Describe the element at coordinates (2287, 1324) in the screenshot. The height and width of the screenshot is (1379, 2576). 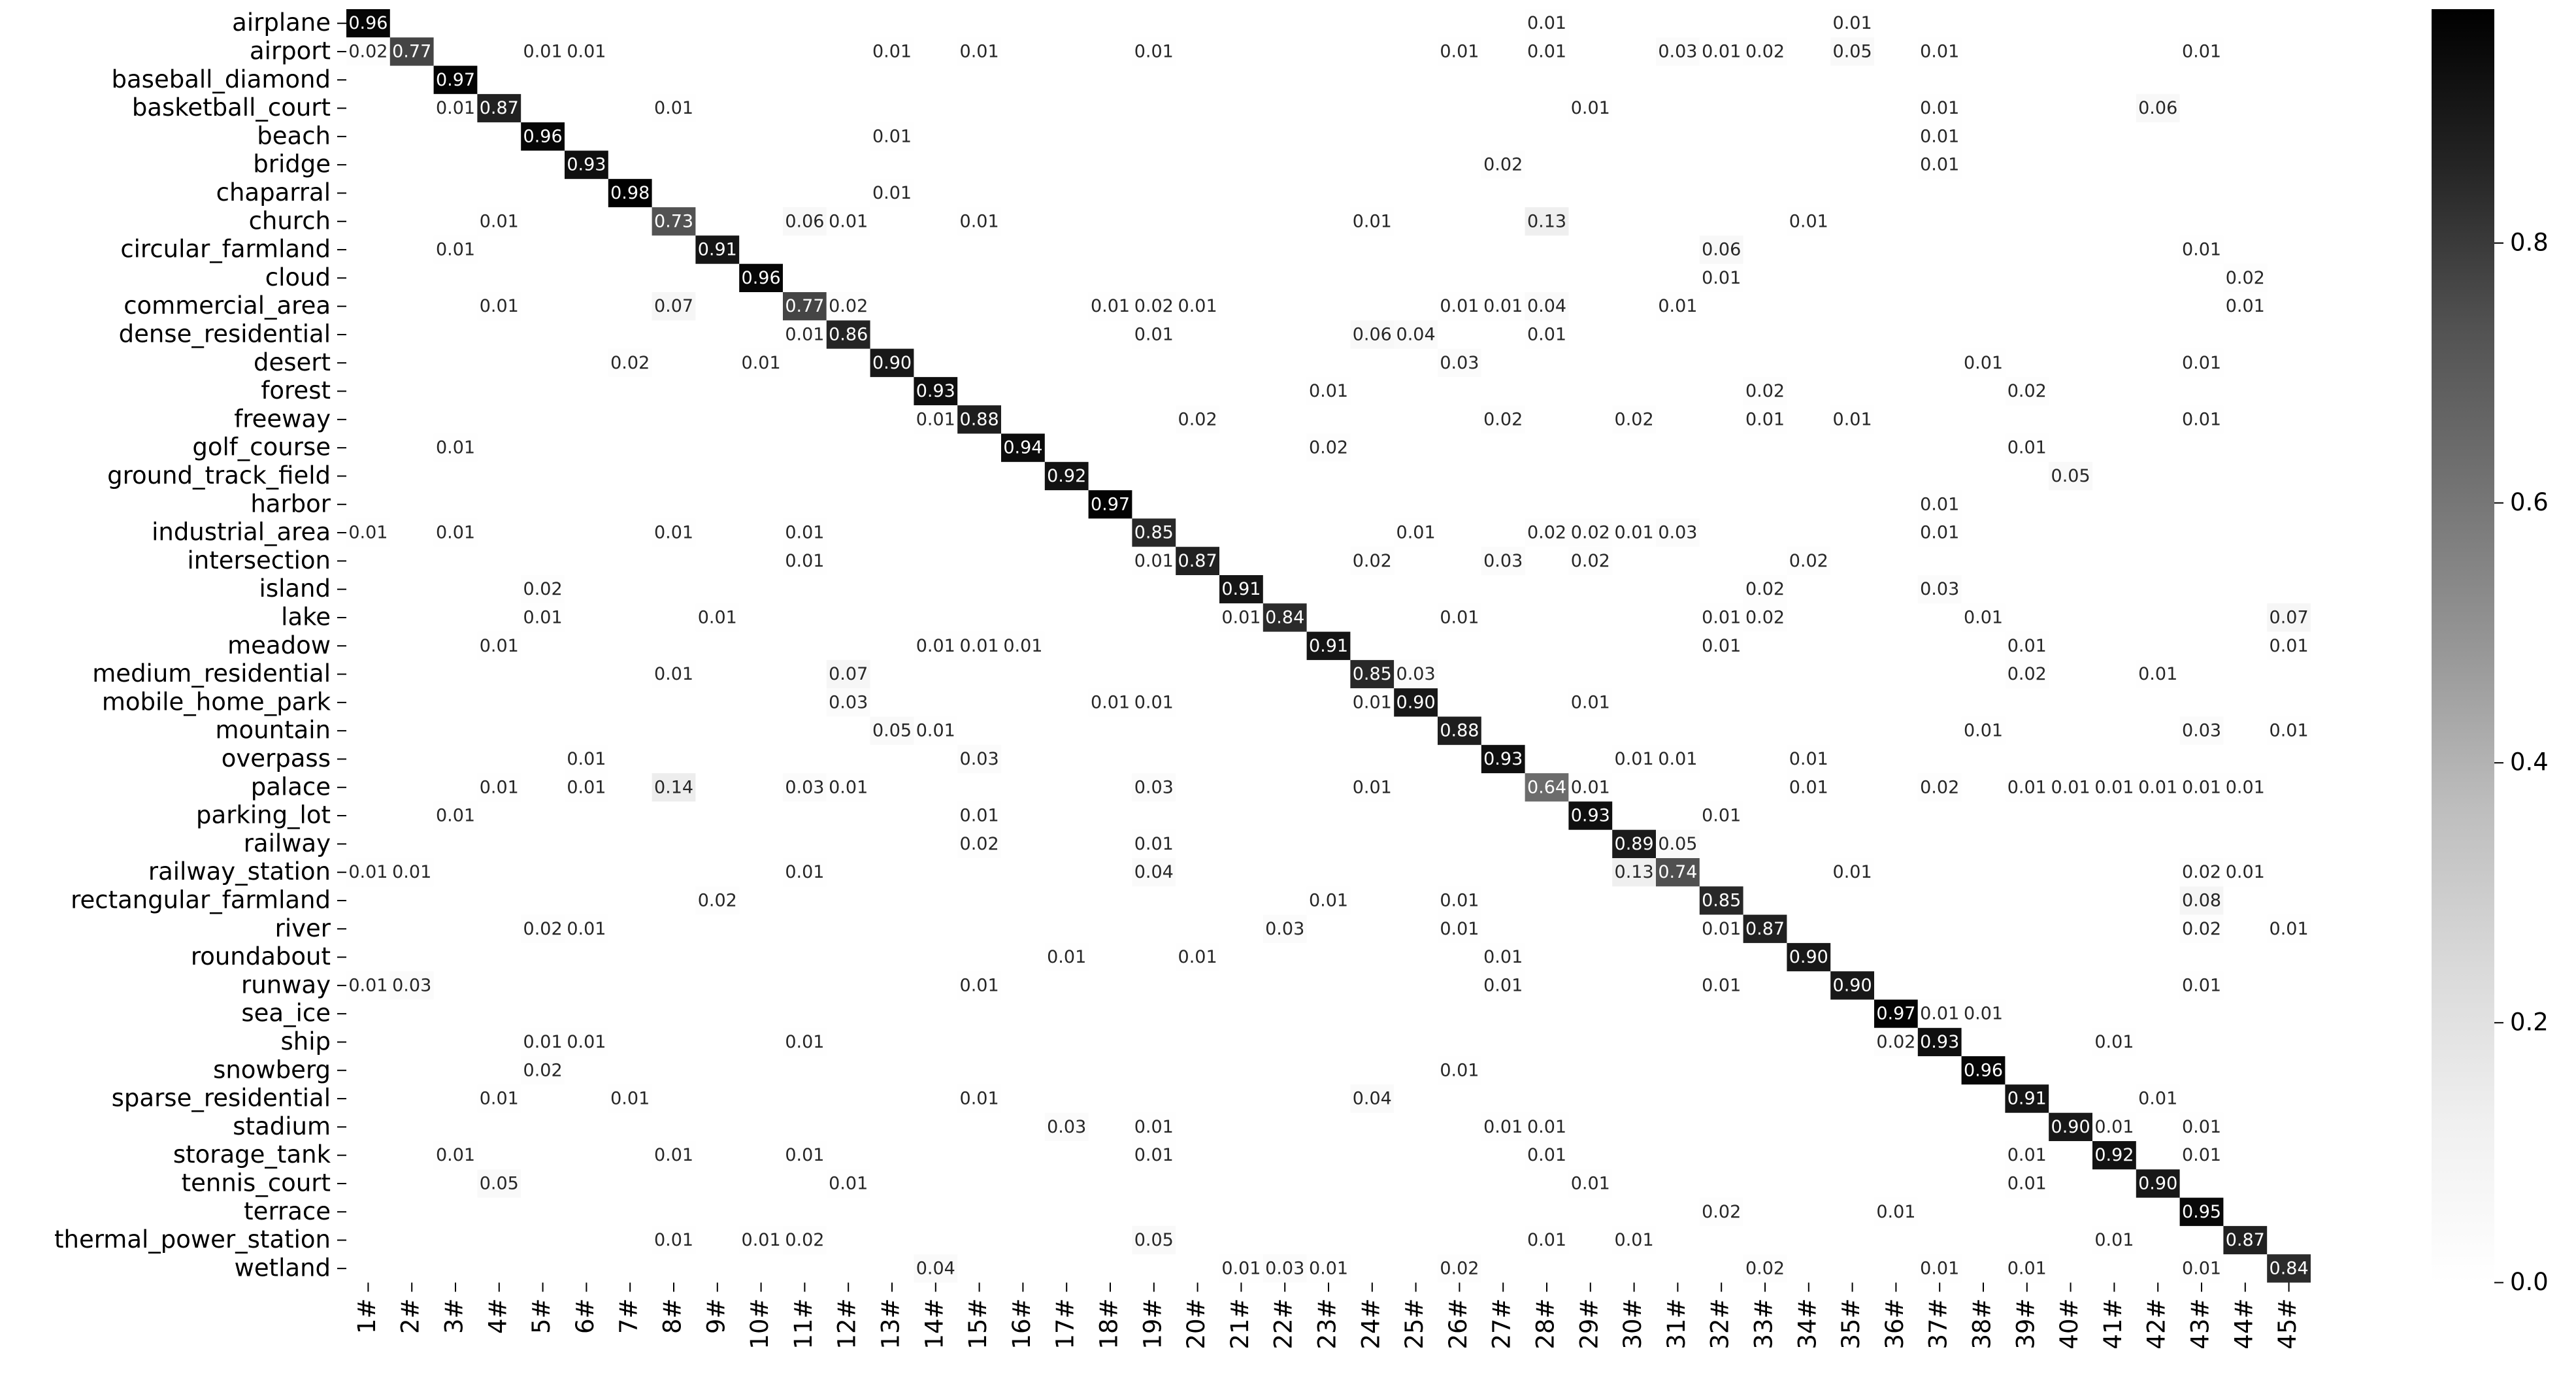
I see `x-tick-label: 45#` at that location.